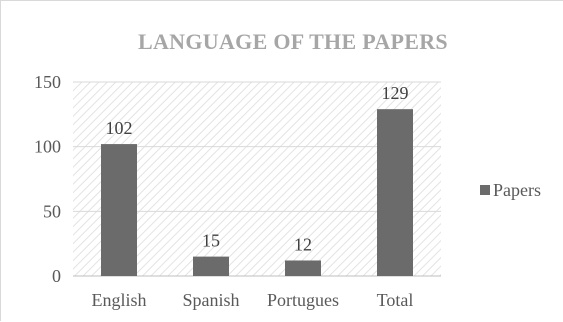 This screenshot has width=563, height=322. I want to click on chart-title: LANGUAGE OF THE PAPERS, so click(293, 41).